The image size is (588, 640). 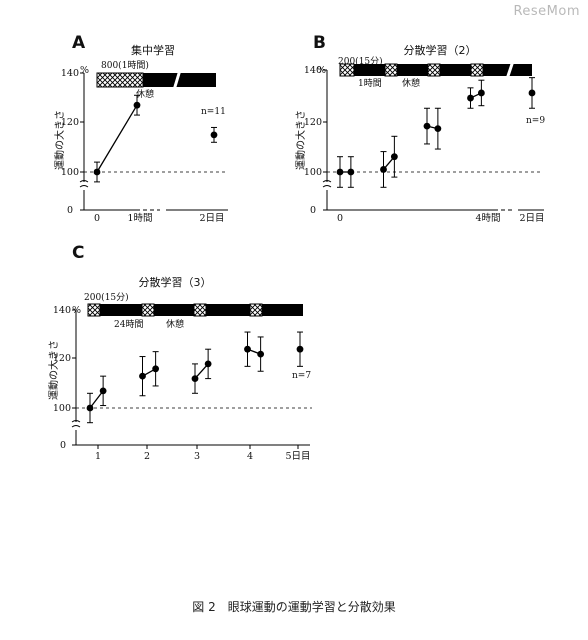 I want to click on panel-b-unit: %, so click(x=321, y=70).